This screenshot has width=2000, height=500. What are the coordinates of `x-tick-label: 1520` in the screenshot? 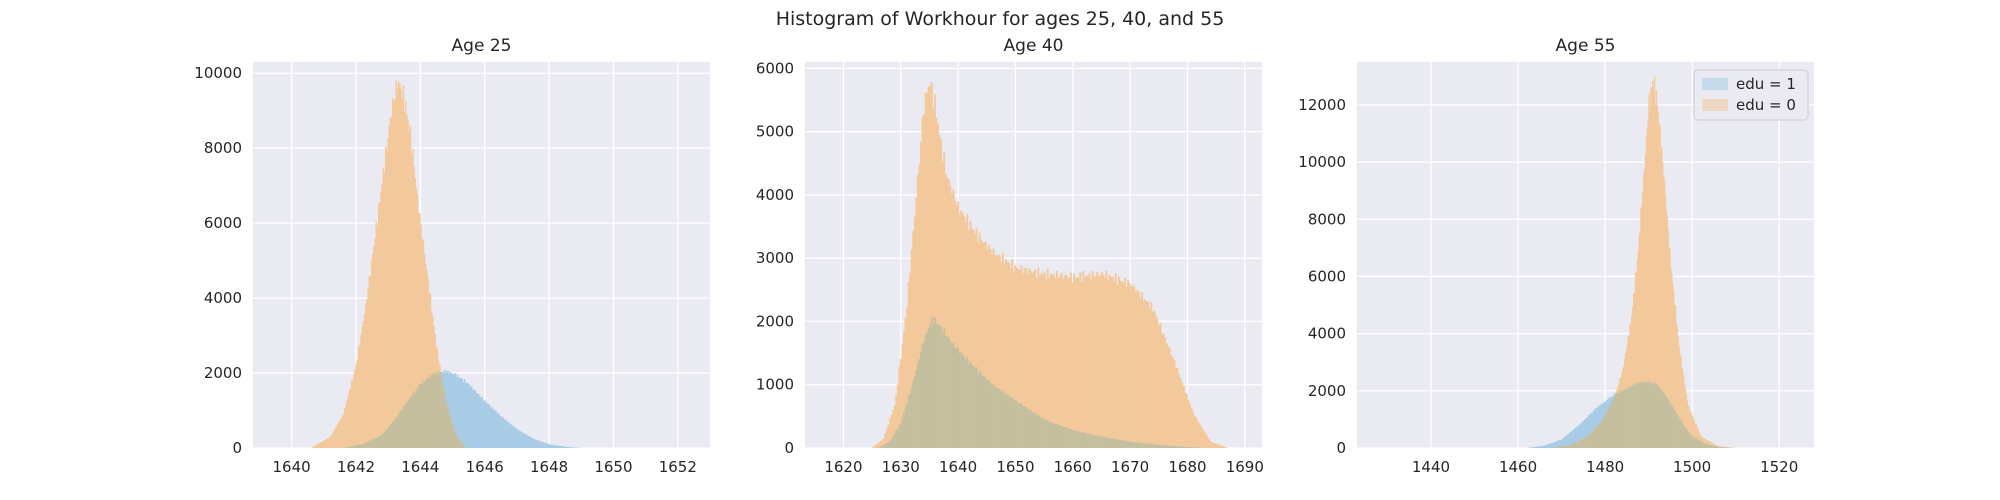 It's located at (1779, 467).